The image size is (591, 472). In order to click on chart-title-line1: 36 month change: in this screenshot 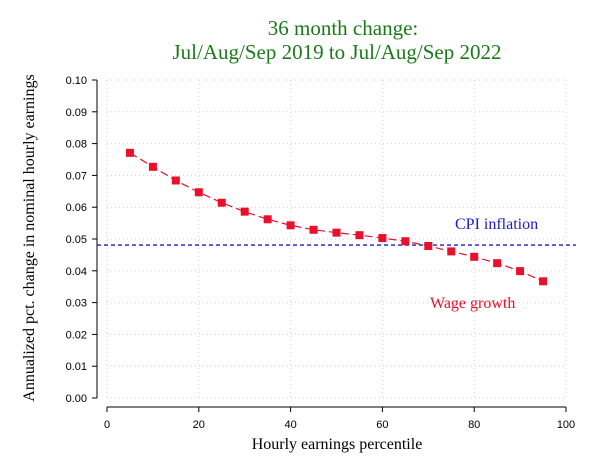, I will do `click(343, 28)`.